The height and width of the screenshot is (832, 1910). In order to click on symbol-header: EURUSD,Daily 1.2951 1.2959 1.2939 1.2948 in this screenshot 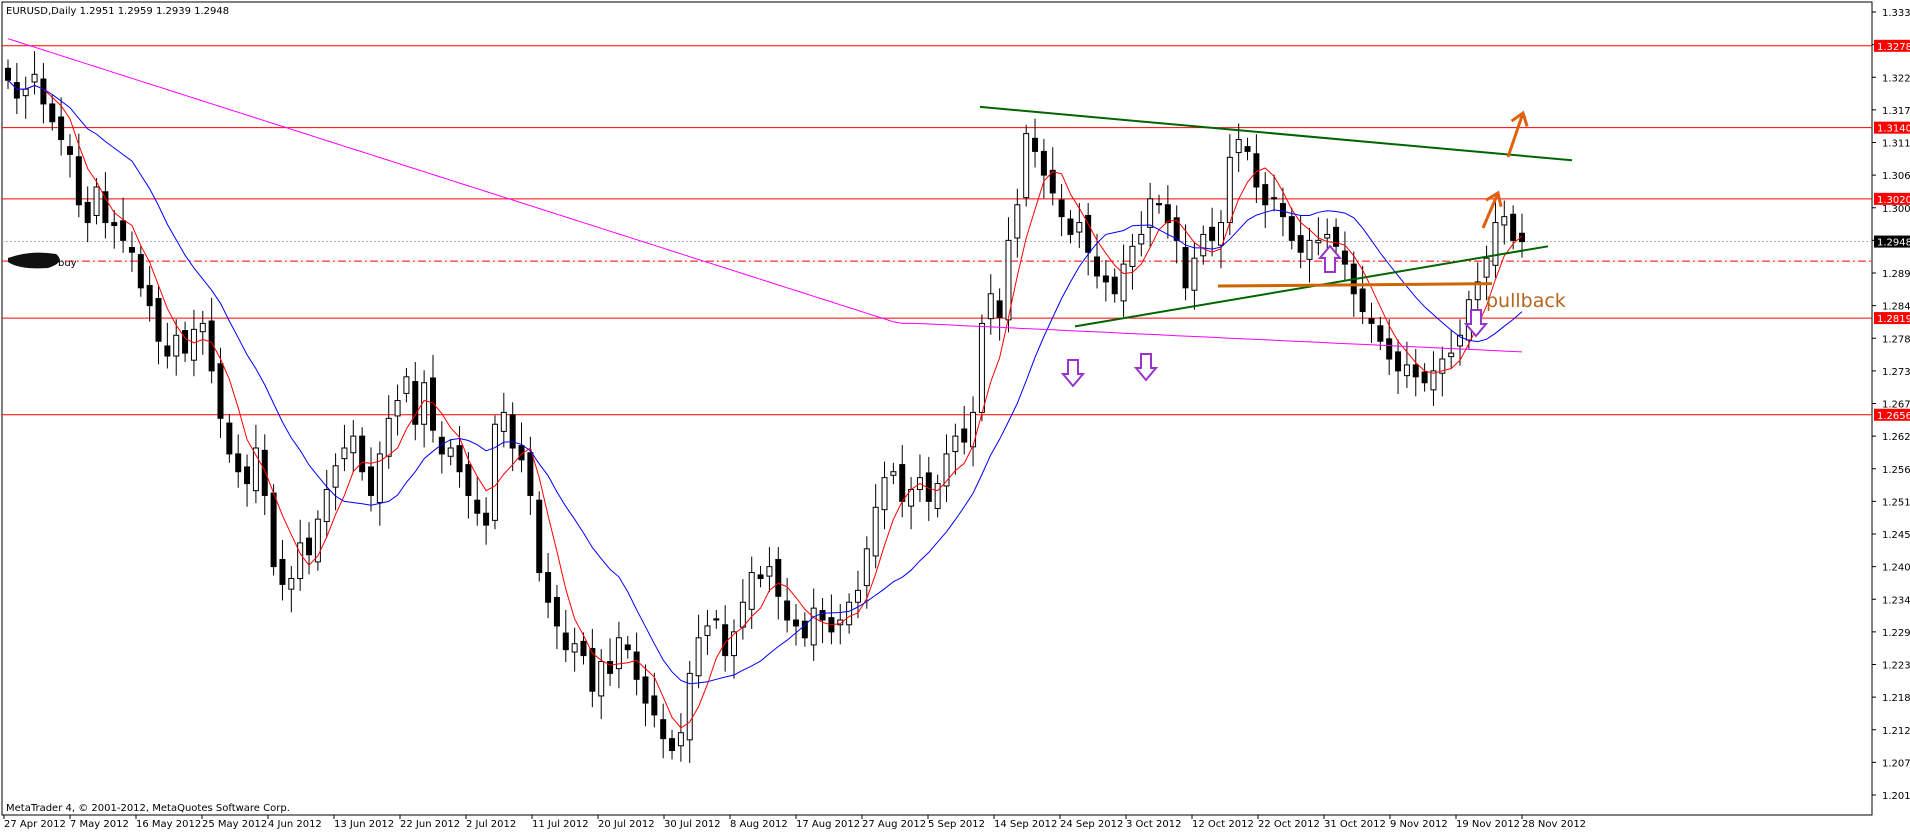, I will do `click(117, 11)`.